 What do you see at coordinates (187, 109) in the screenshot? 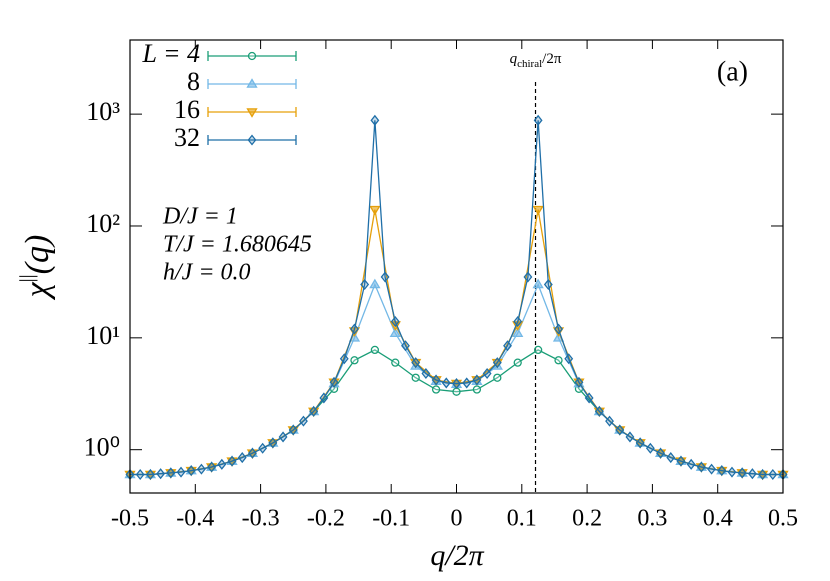
I see `legend-label: 16` at bounding box center [187, 109].